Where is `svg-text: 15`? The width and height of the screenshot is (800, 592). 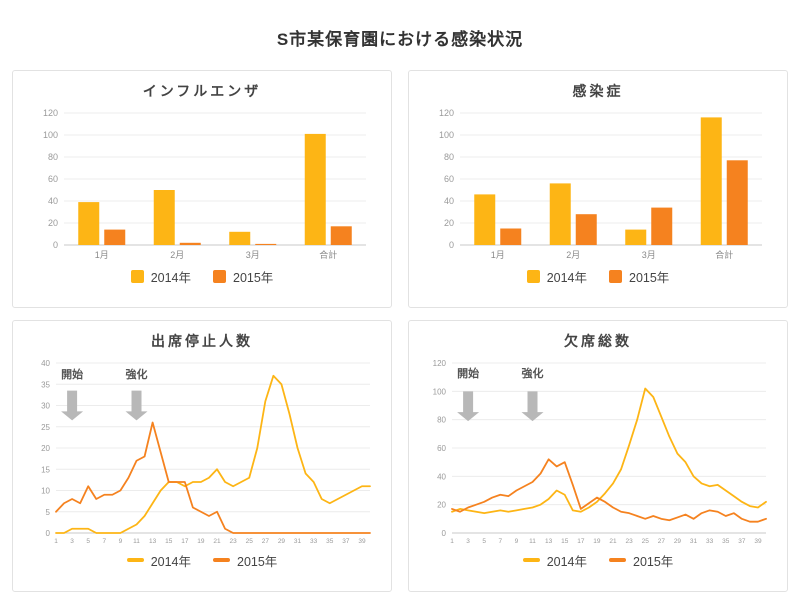 svg-text: 15 is located at coordinates (45, 469).